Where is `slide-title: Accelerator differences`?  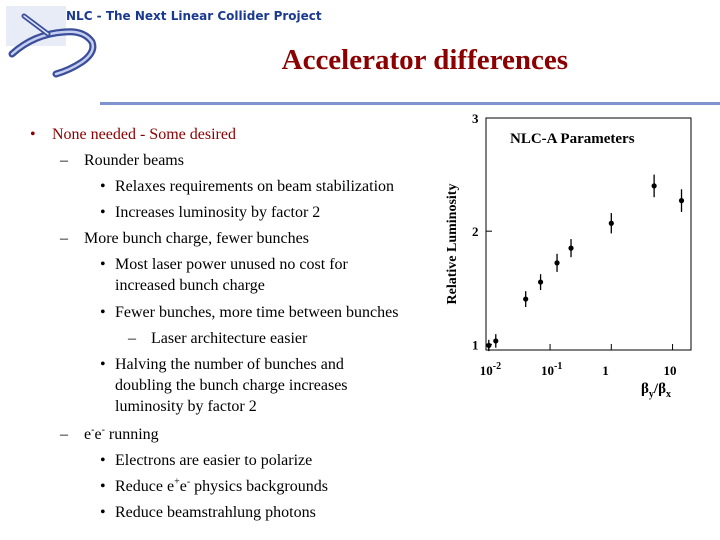 slide-title: Accelerator differences is located at coordinates (424, 60).